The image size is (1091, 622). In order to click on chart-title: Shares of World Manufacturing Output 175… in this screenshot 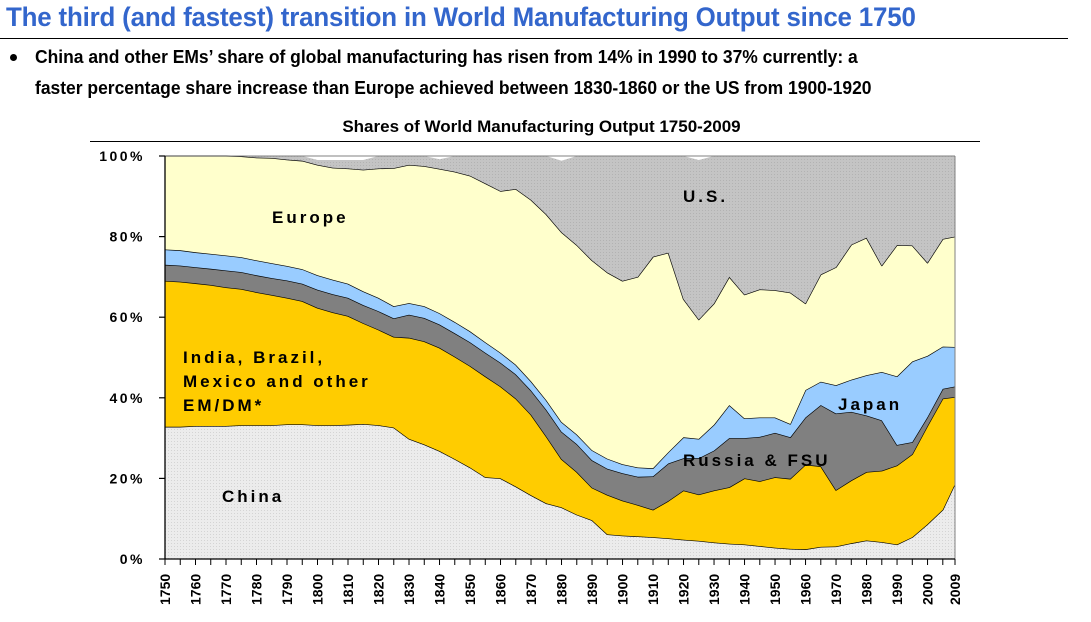, I will do `click(541, 126)`.